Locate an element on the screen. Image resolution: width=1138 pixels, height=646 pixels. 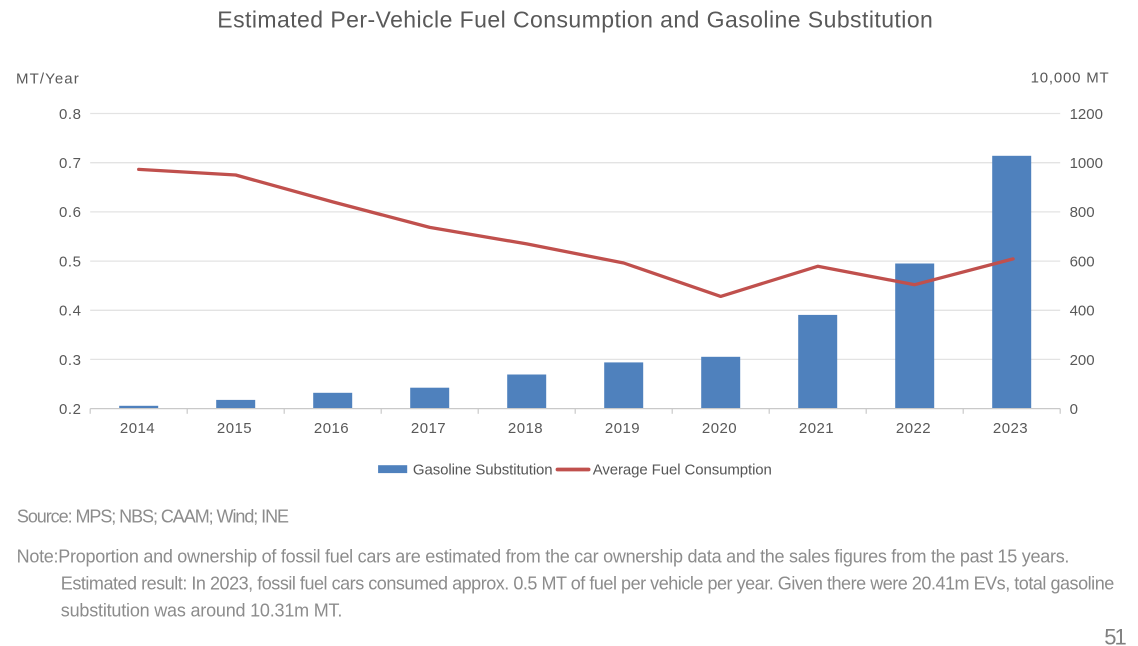
svg-text: 1000 is located at coordinates (1086, 163).